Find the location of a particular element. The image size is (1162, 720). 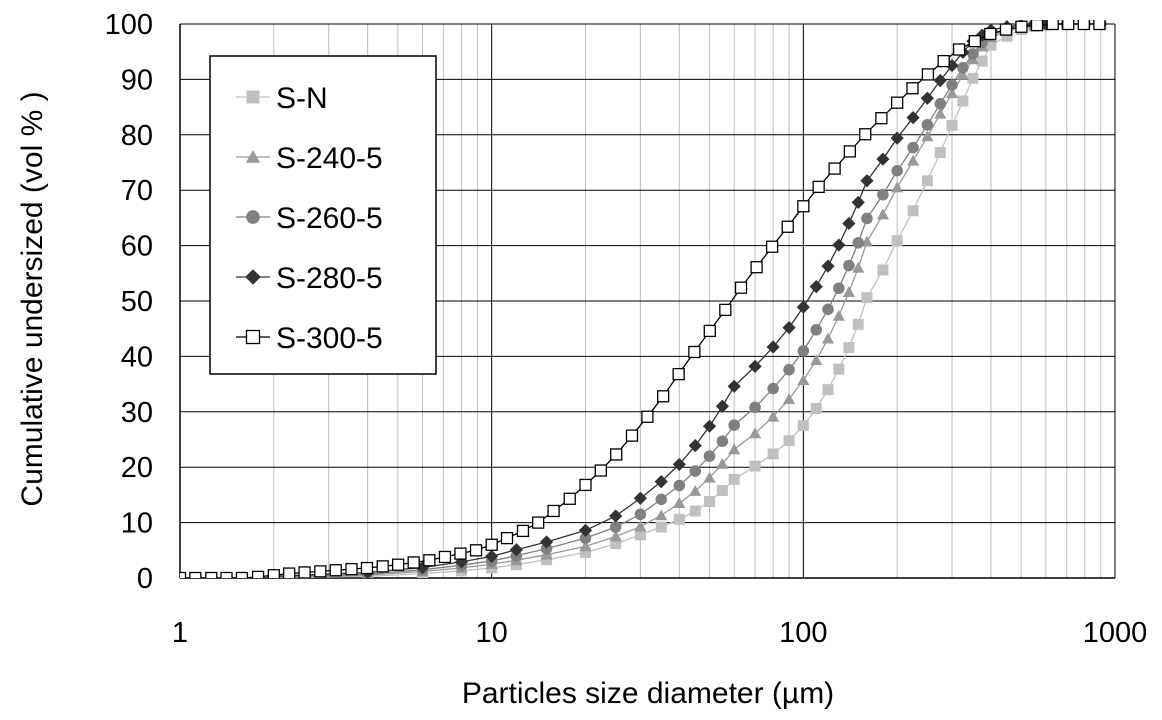

y-tick-label: 80 is located at coordinates (137, 136).